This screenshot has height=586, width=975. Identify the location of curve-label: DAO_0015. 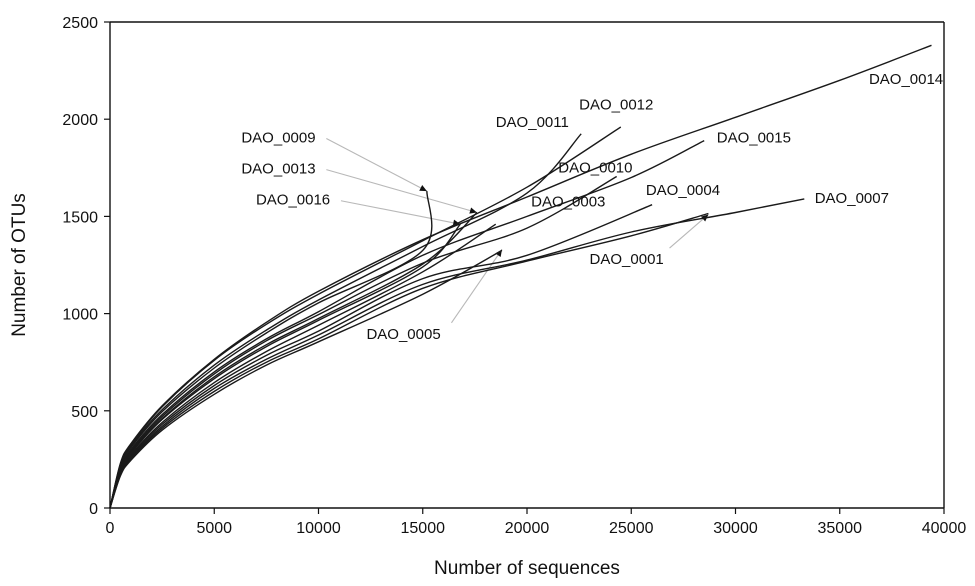
(754, 138).